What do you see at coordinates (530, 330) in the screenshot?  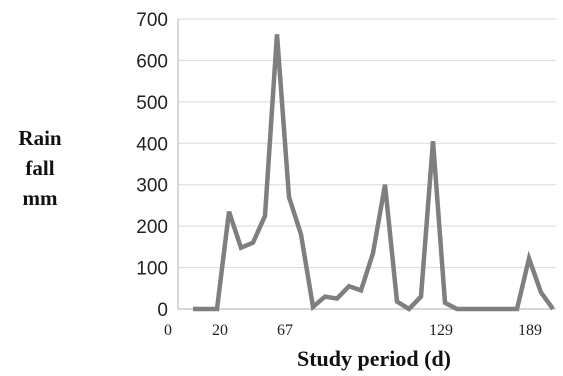 I see `x-tick-label: 189` at bounding box center [530, 330].